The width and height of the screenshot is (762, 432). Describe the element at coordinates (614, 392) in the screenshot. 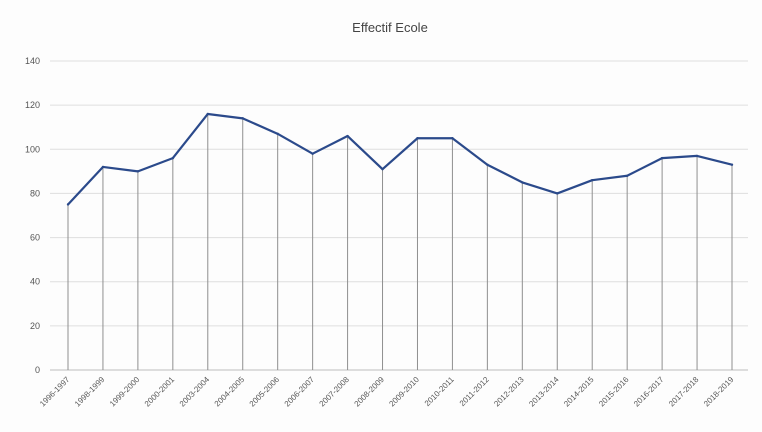

I see `x-tick-label: 2015-2016` at that location.